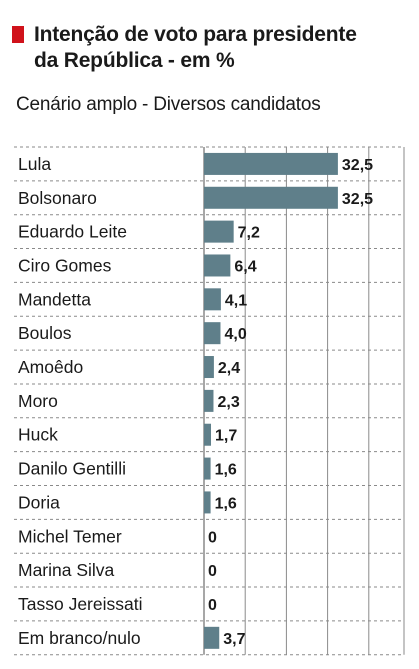  I want to click on value-label: 1,7, so click(226, 436).